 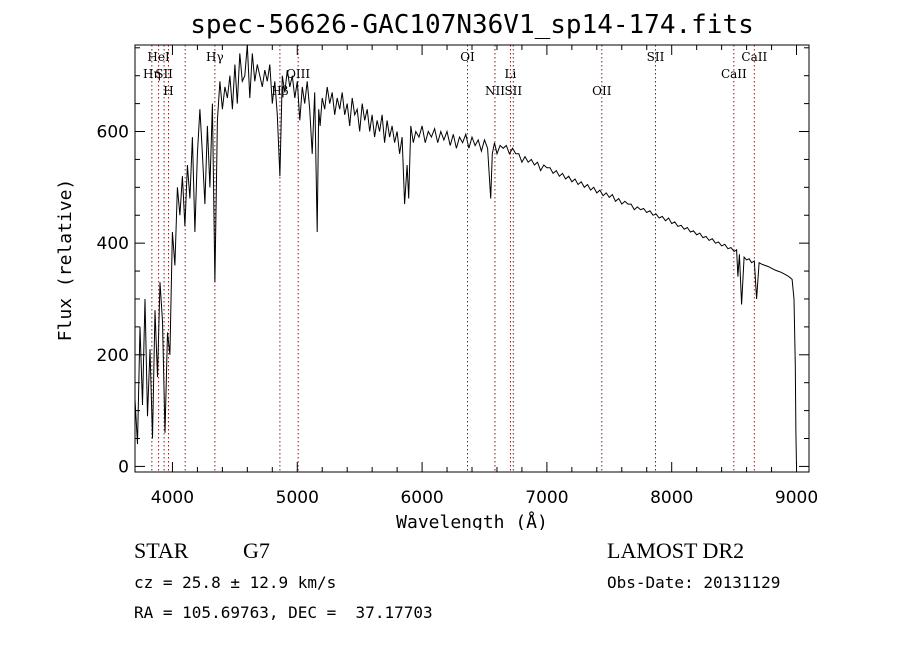 What do you see at coordinates (467, 57) in the screenshot?
I see `line-marker-label-8: OI` at bounding box center [467, 57].